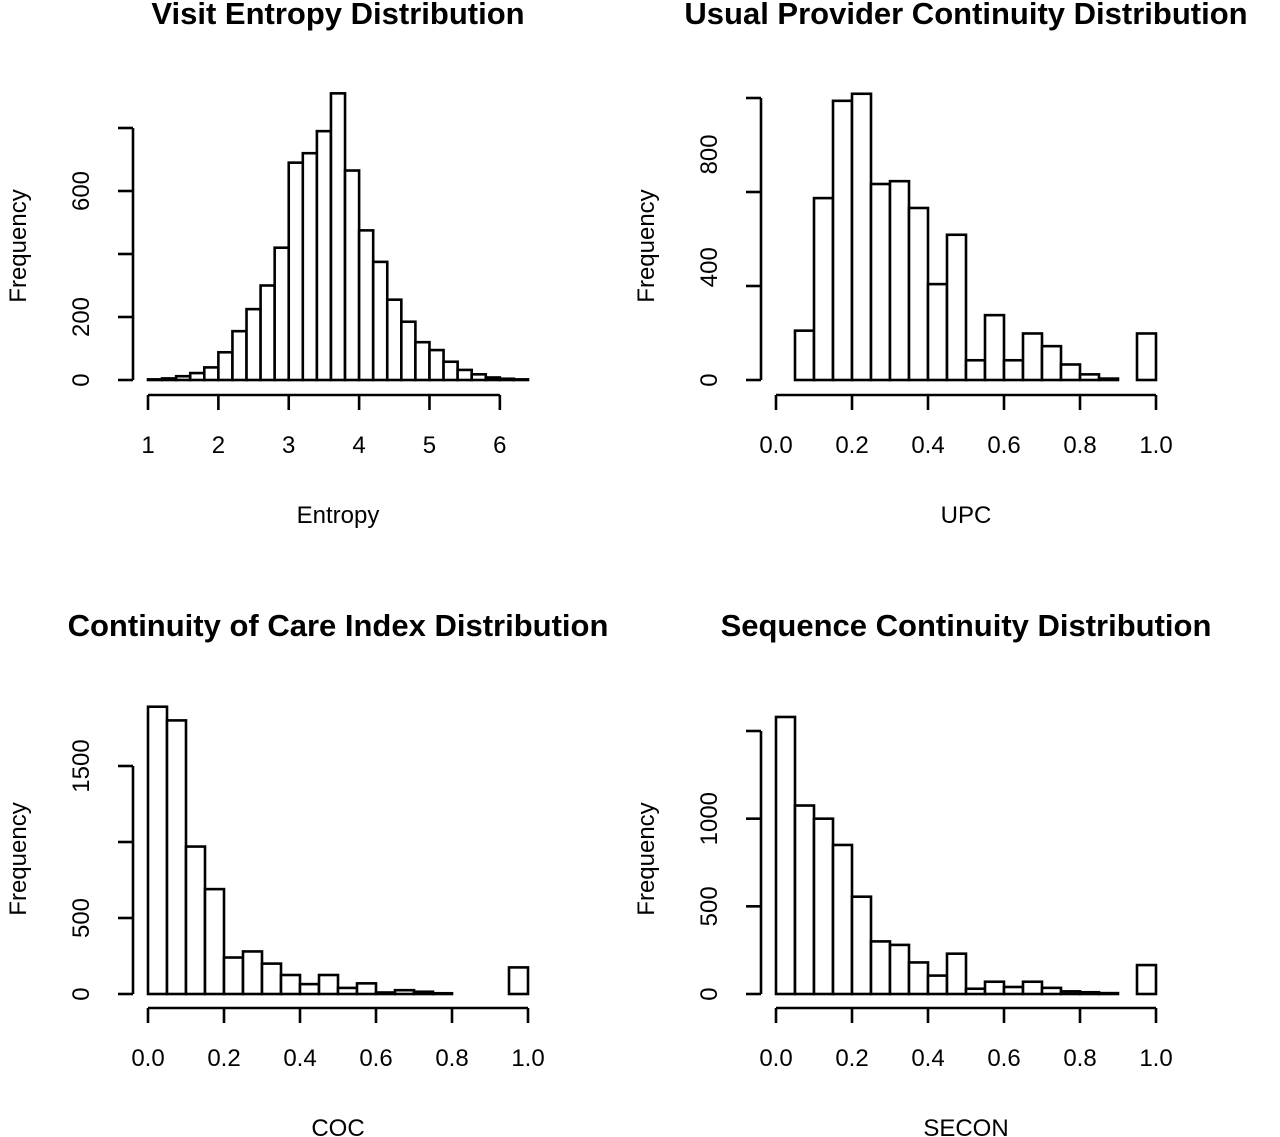  What do you see at coordinates (147, 445) in the screenshot?
I see `x-tick-label: 1` at bounding box center [147, 445].